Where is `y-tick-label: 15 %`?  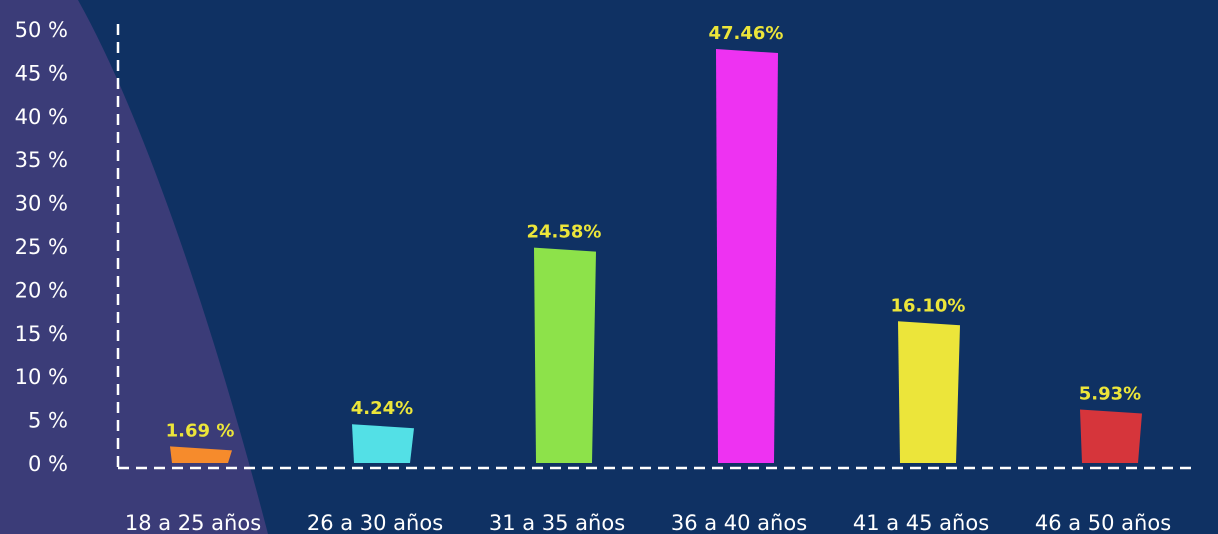
y-tick-label: 15 % is located at coordinates (41, 334).